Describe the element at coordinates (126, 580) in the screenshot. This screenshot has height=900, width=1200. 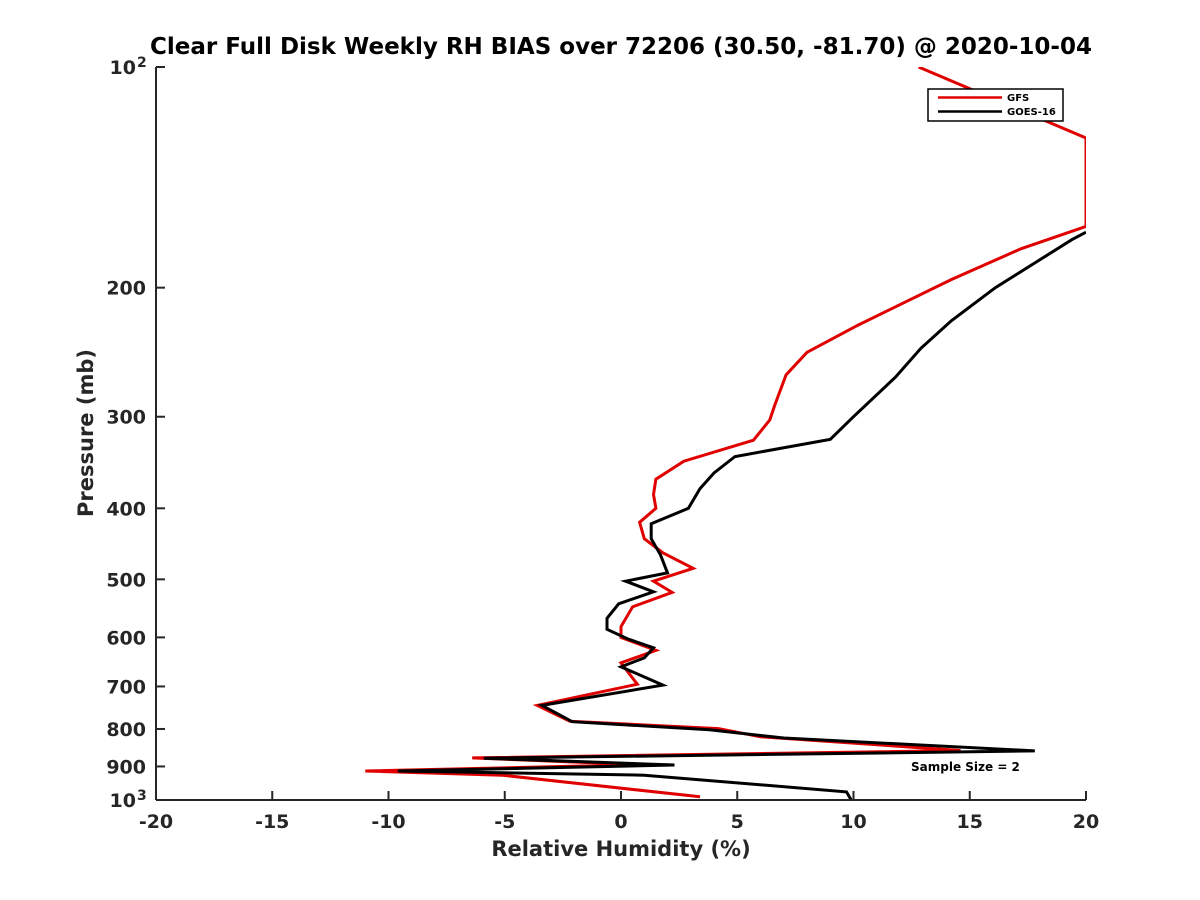
I see `y-tick-label: 500` at that location.